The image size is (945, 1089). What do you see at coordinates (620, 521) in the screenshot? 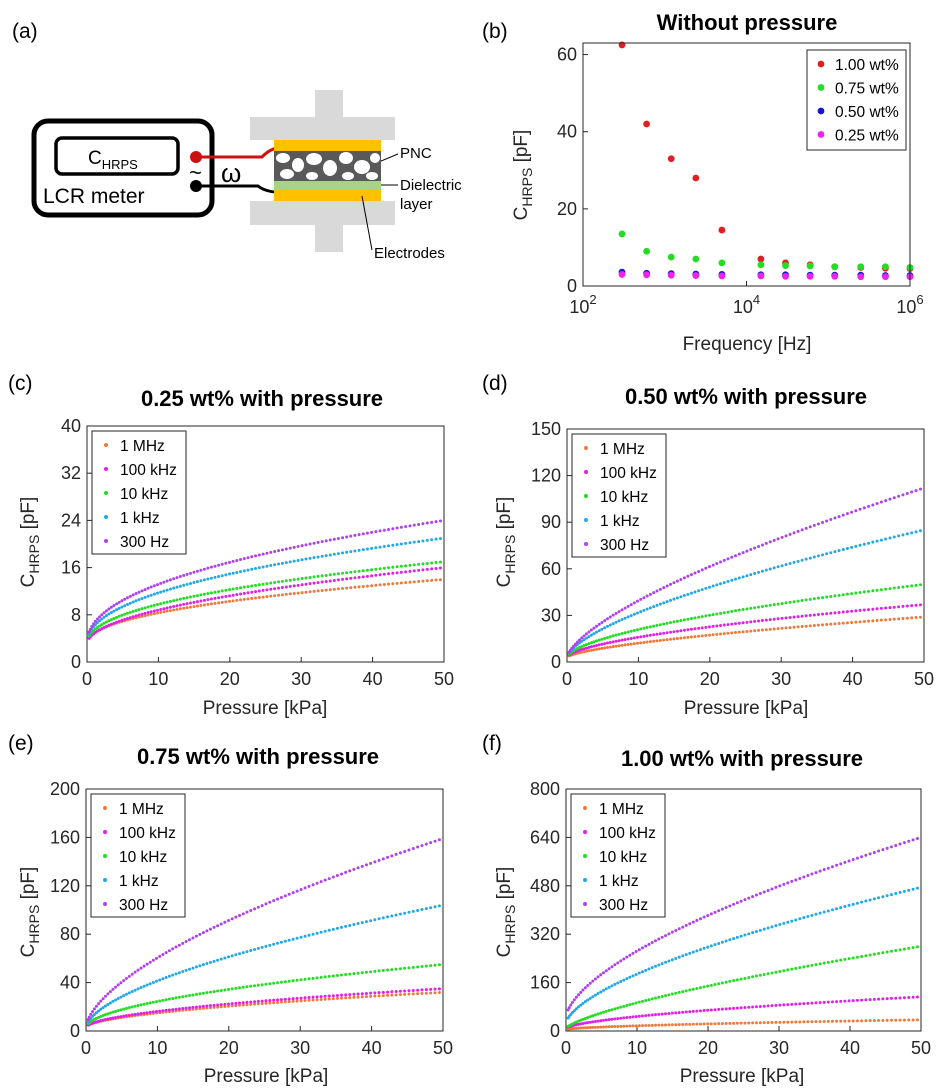
I see `legend-label: 1 kHz` at bounding box center [620, 521].